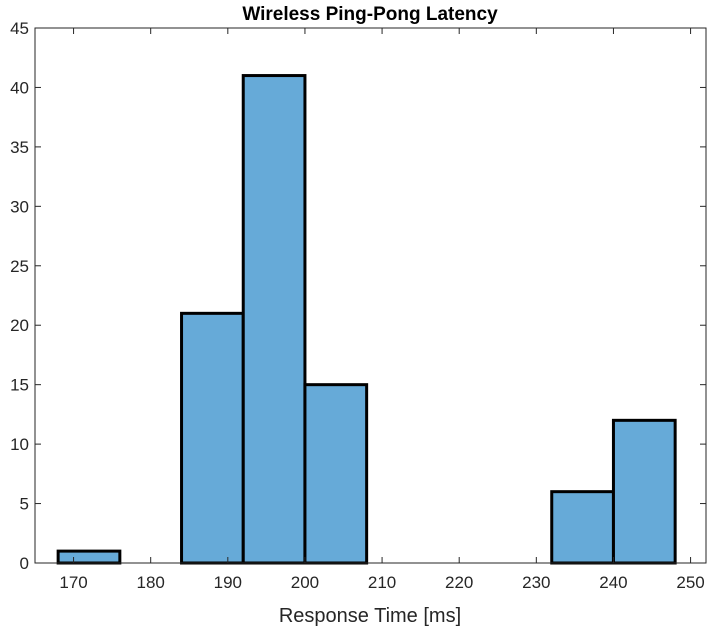 The width and height of the screenshot is (714, 630). What do you see at coordinates (370, 14) in the screenshot?
I see `chart-title: Wireless Ping-Pong Latency` at bounding box center [370, 14].